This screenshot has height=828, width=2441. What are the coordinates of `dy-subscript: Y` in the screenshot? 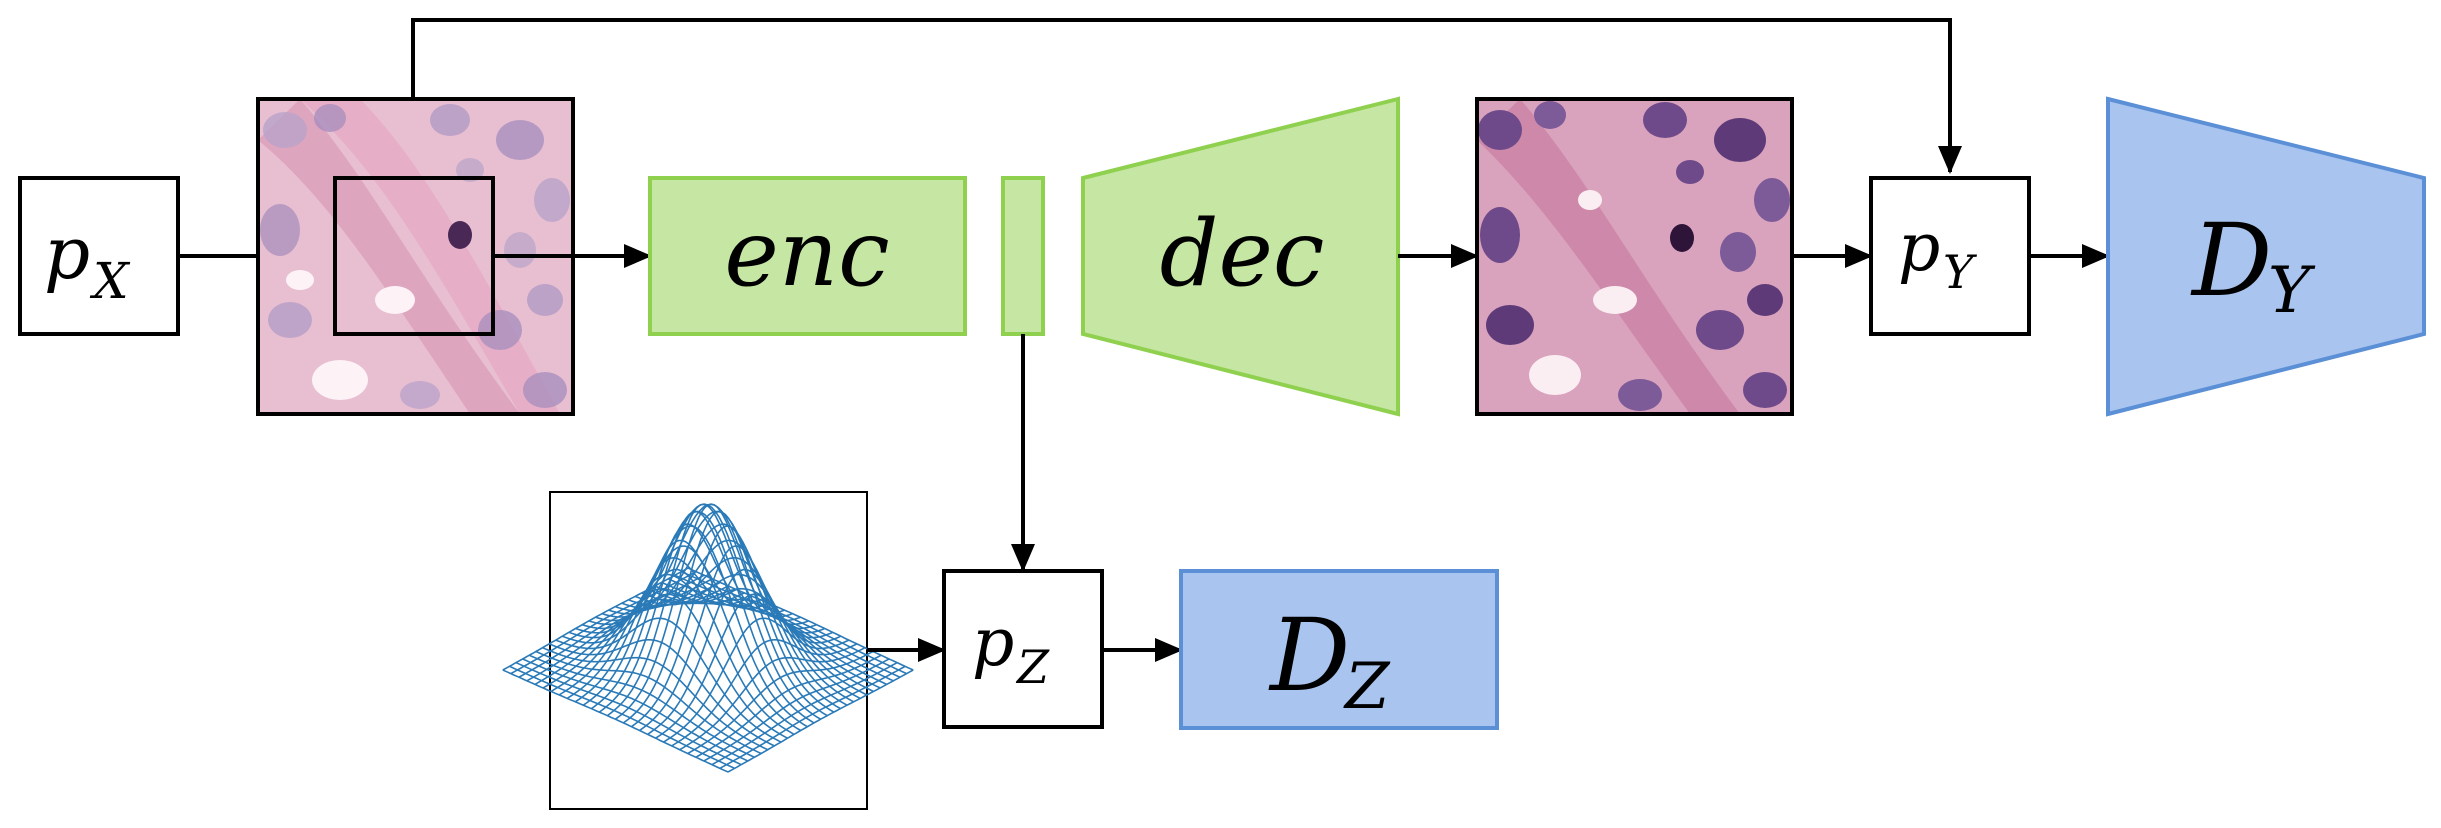 It's located at (2292, 291).